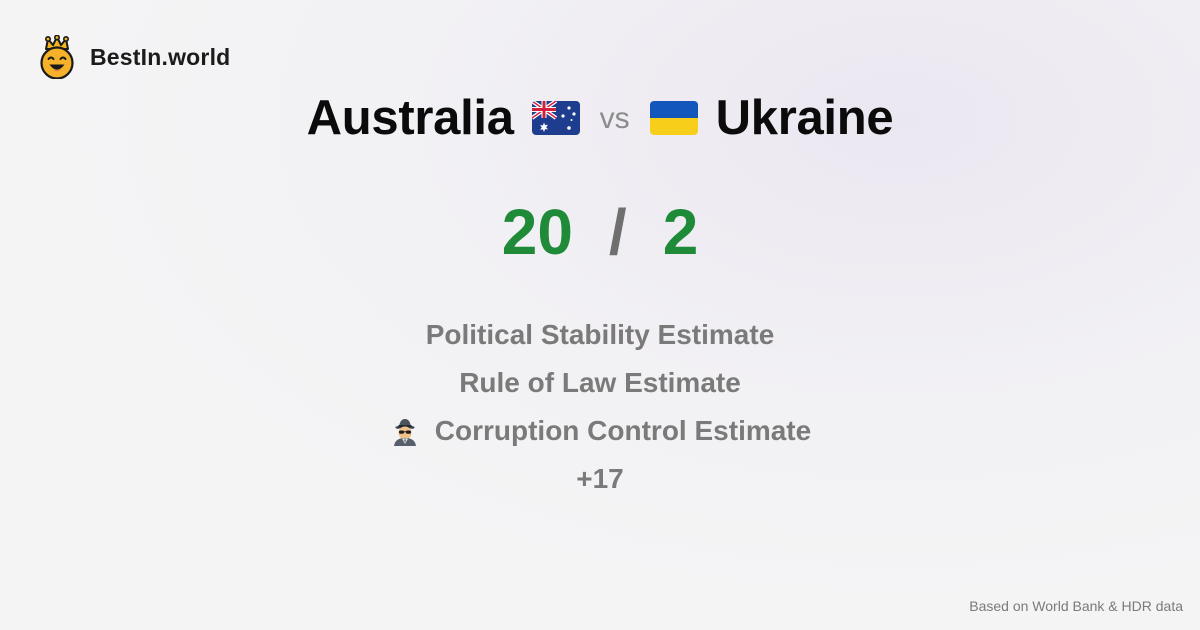 The height and width of the screenshot is (630, 1200). Describe the element at coordinates (405, 431) in the screenshot. I see `spy-icon` at that location.